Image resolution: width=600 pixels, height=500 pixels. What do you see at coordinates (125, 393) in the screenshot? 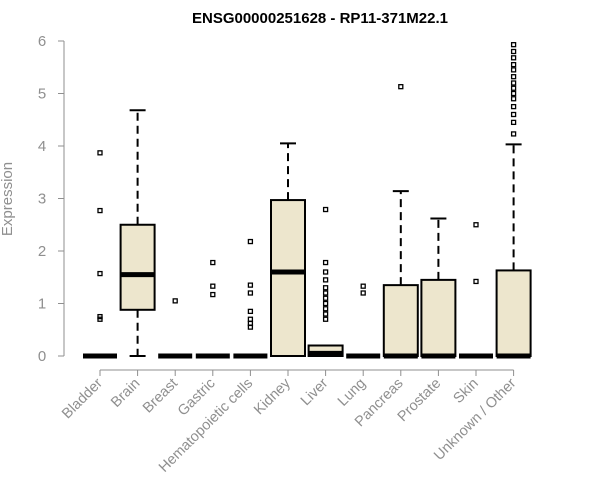
I see `x-tick-label: Brain` at bounding box center [125, 393].